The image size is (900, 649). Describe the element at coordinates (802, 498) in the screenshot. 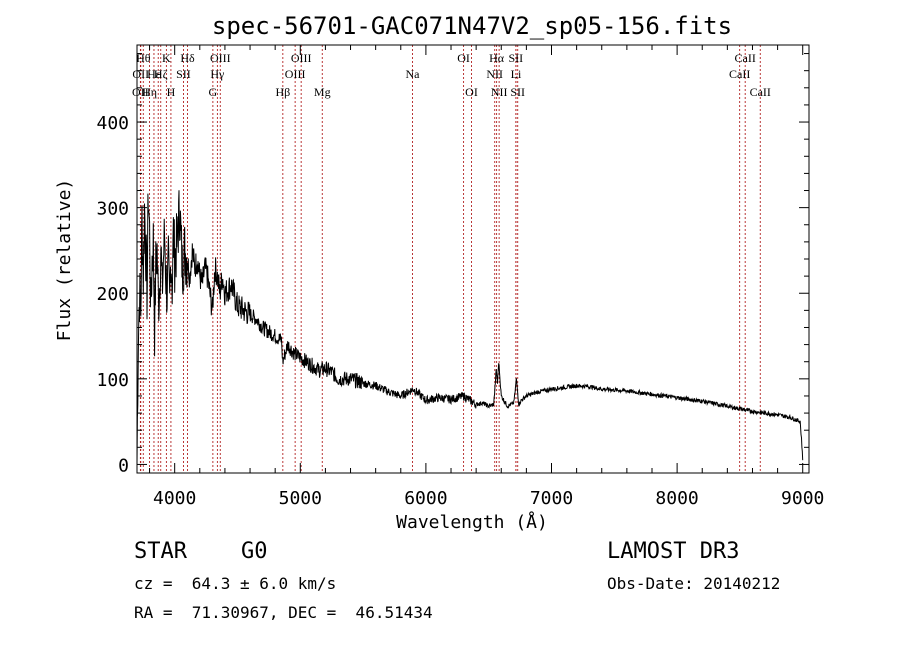

I see `x-tick-label: 9000` at that location.